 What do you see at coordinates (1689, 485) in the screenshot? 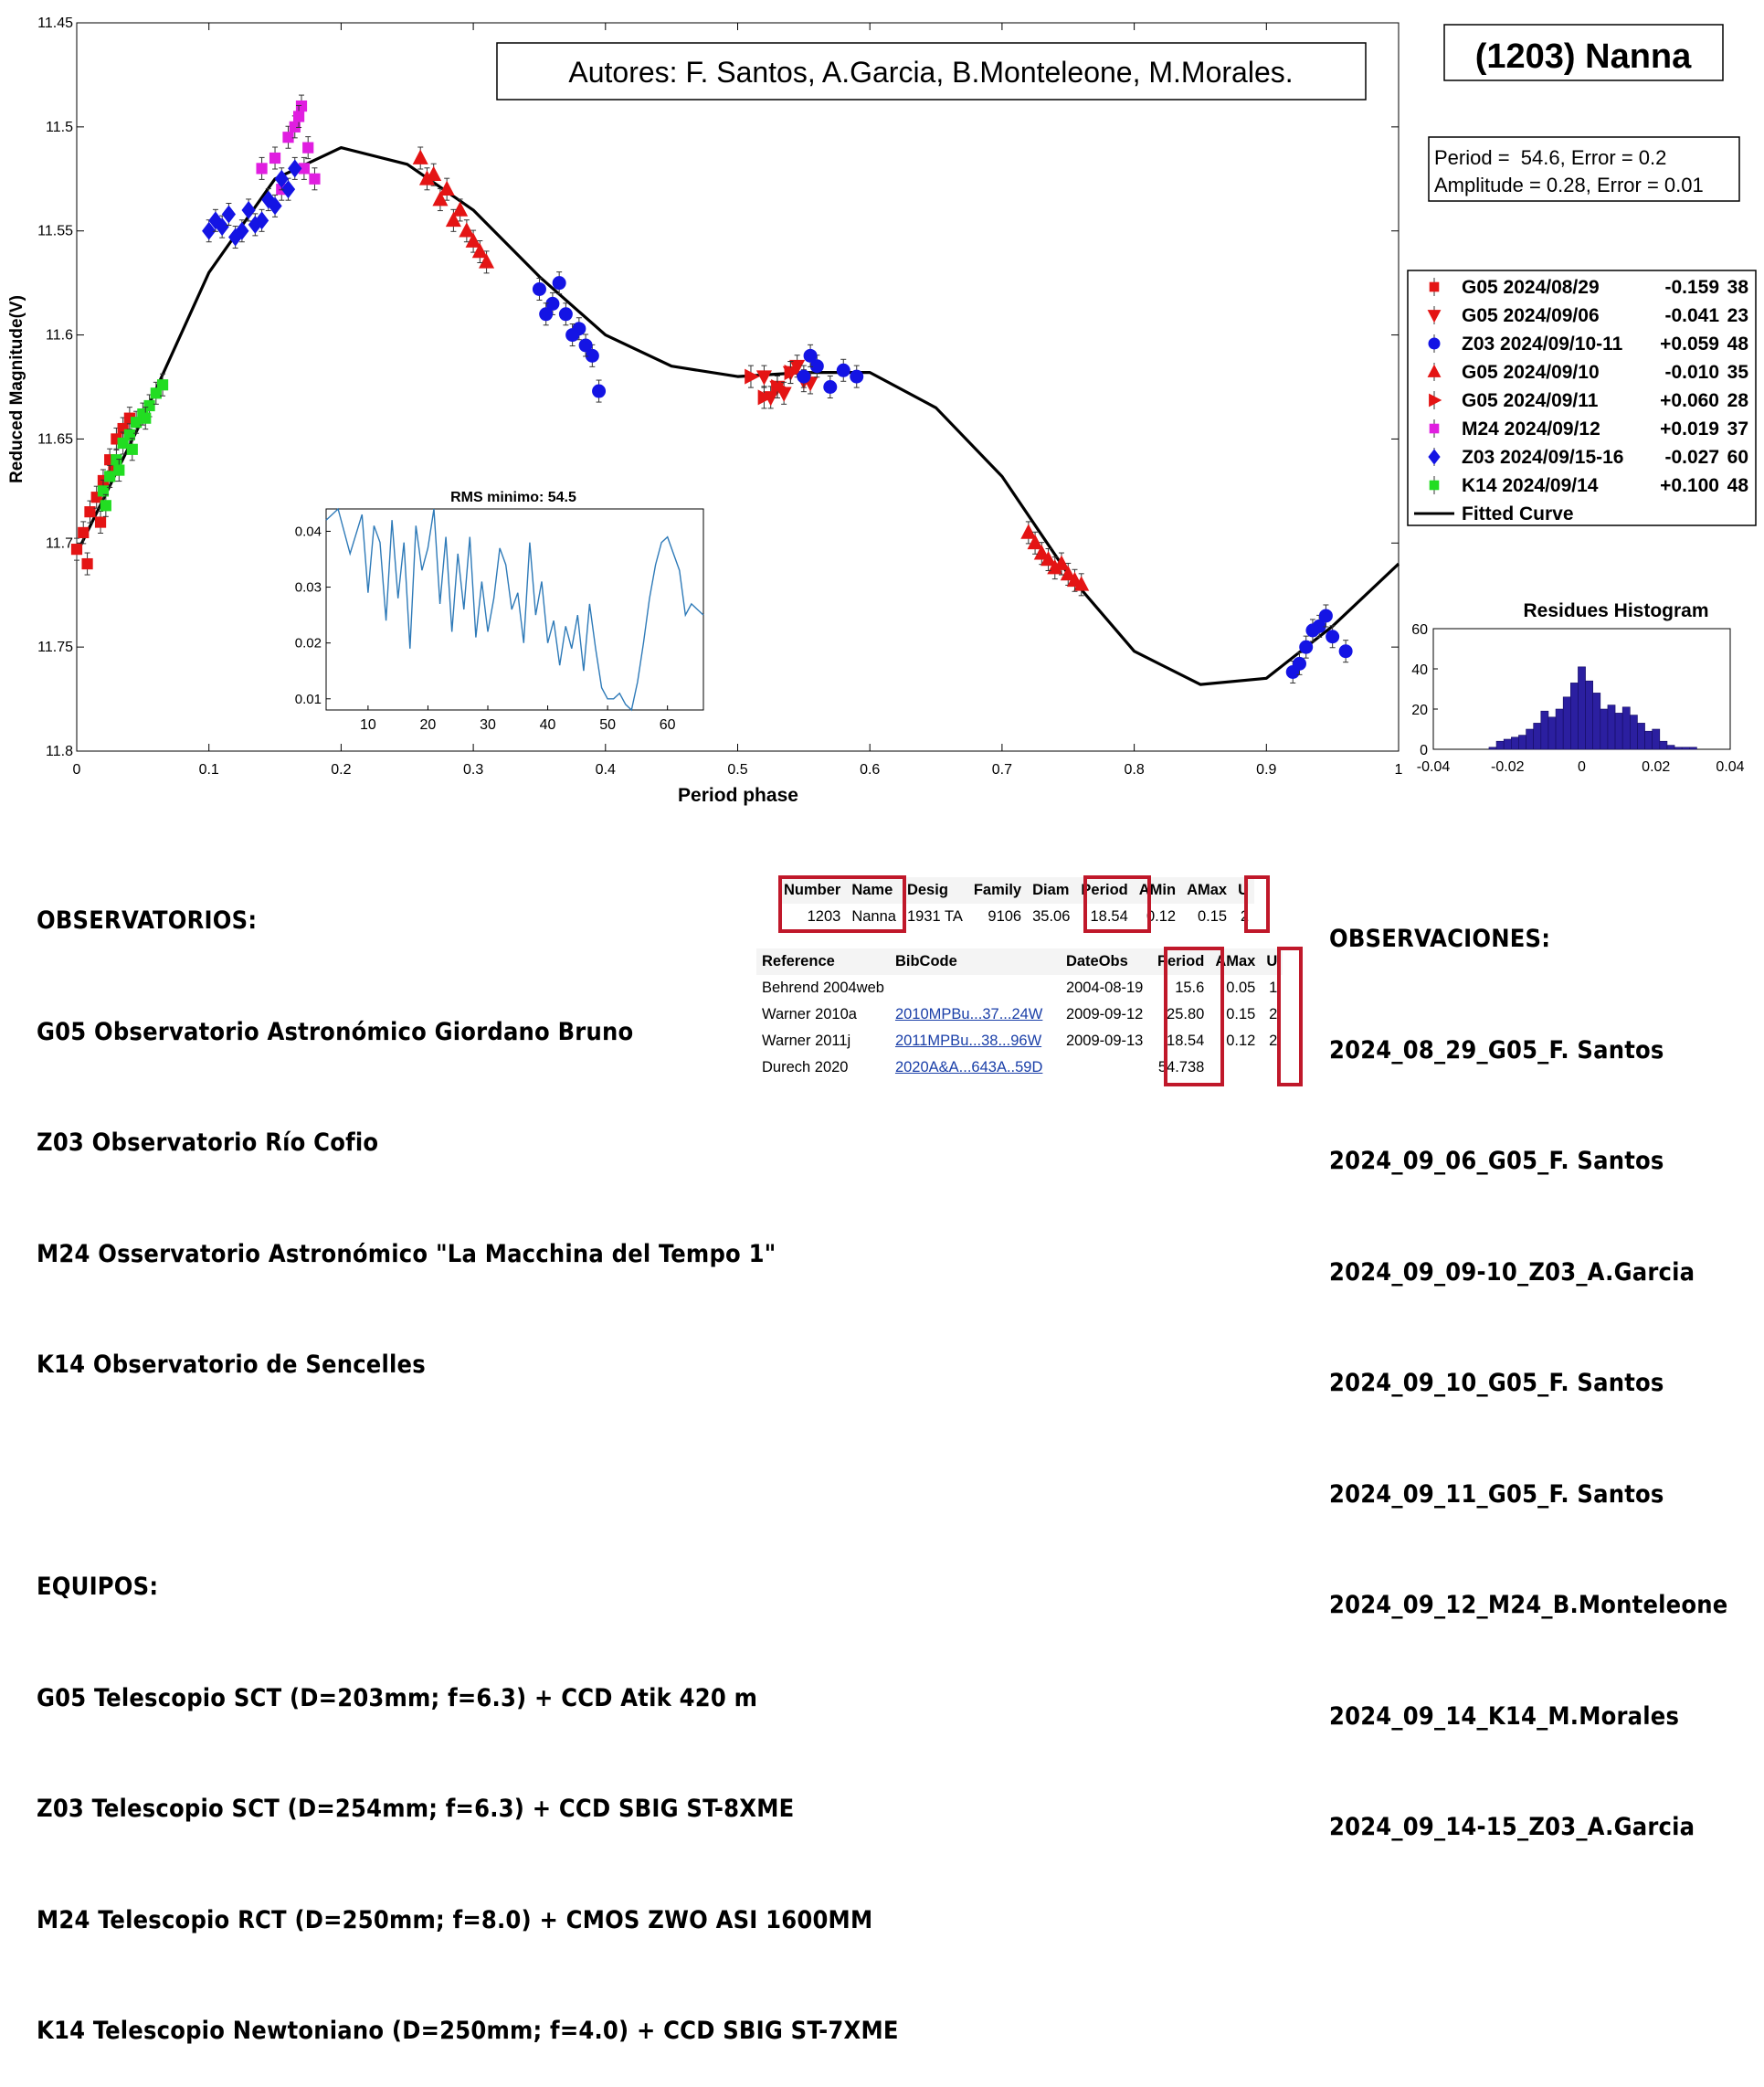
I see `legend-offset: +0.100` at bounding box center [1689, 485].